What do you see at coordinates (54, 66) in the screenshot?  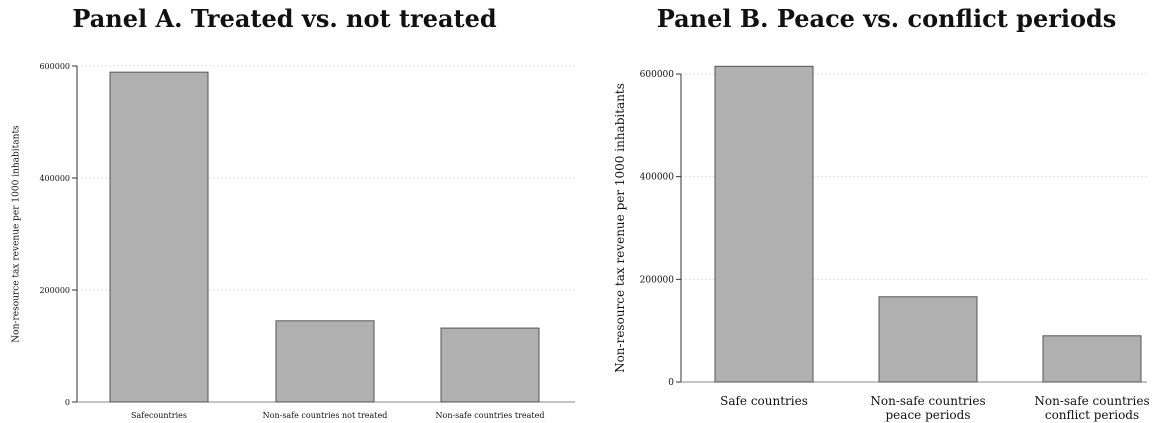 I see `panel-a-y-tick-label: 600000` at bounding box center [54, 66].